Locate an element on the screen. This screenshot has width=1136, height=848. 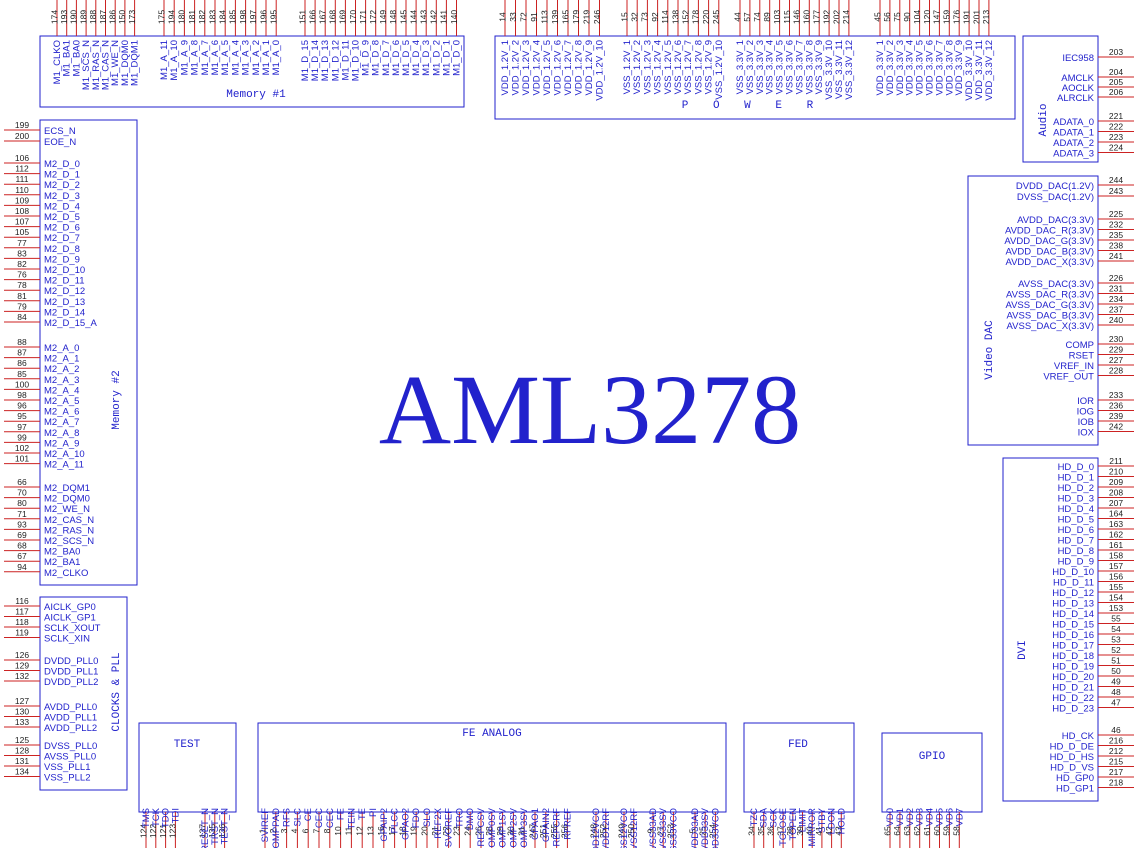
clocks-pin-label: VSS_PLL2 is located at coordinates (67, 778).